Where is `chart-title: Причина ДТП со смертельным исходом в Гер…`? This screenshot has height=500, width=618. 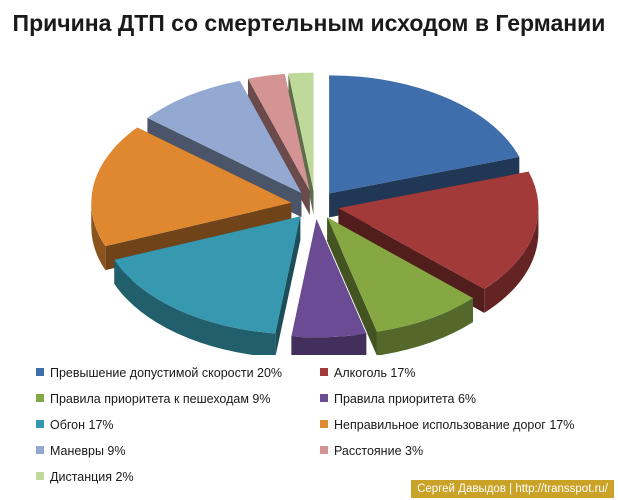
chart-title: Причина ДТП со смертельным исходом в Гер… is located at coordinates (309, 23).